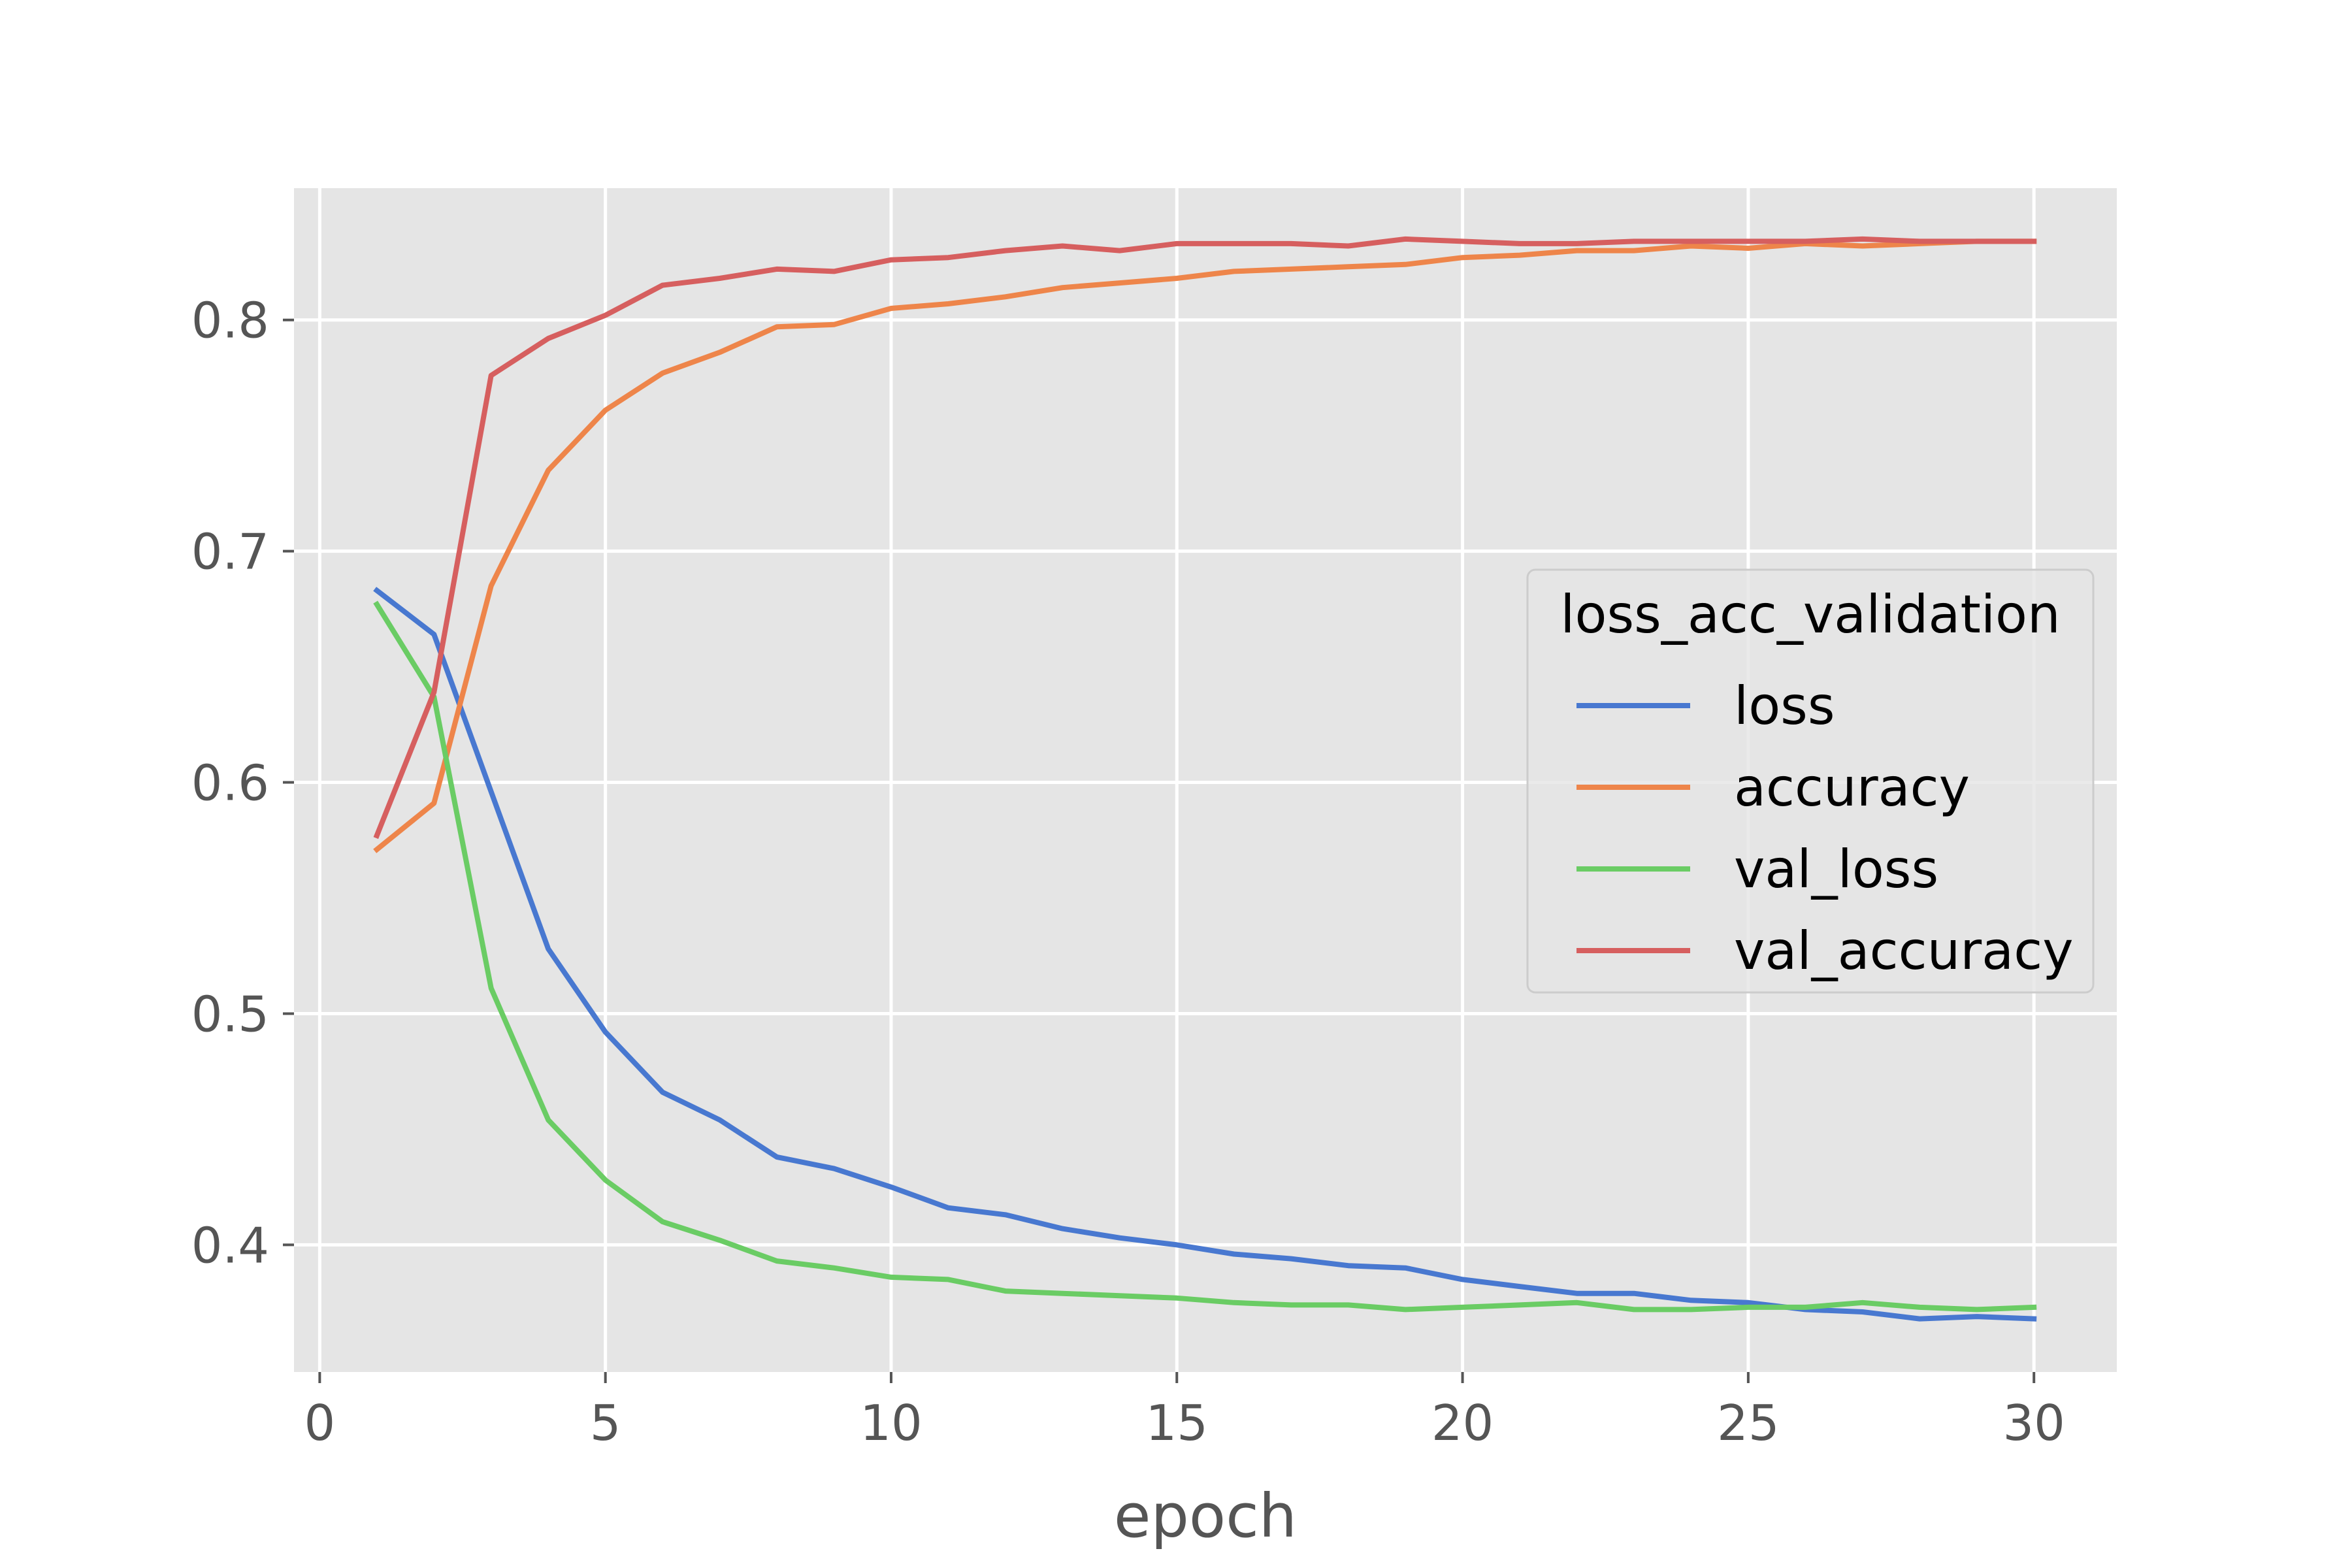  I want to click on x-tick-label: 5, so click(605, 1423).